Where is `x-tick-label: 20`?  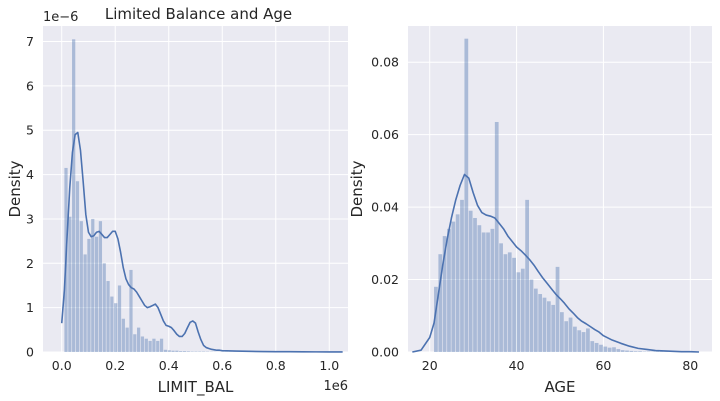 x-tick-label: 20 is located at coordinates (430, 365).